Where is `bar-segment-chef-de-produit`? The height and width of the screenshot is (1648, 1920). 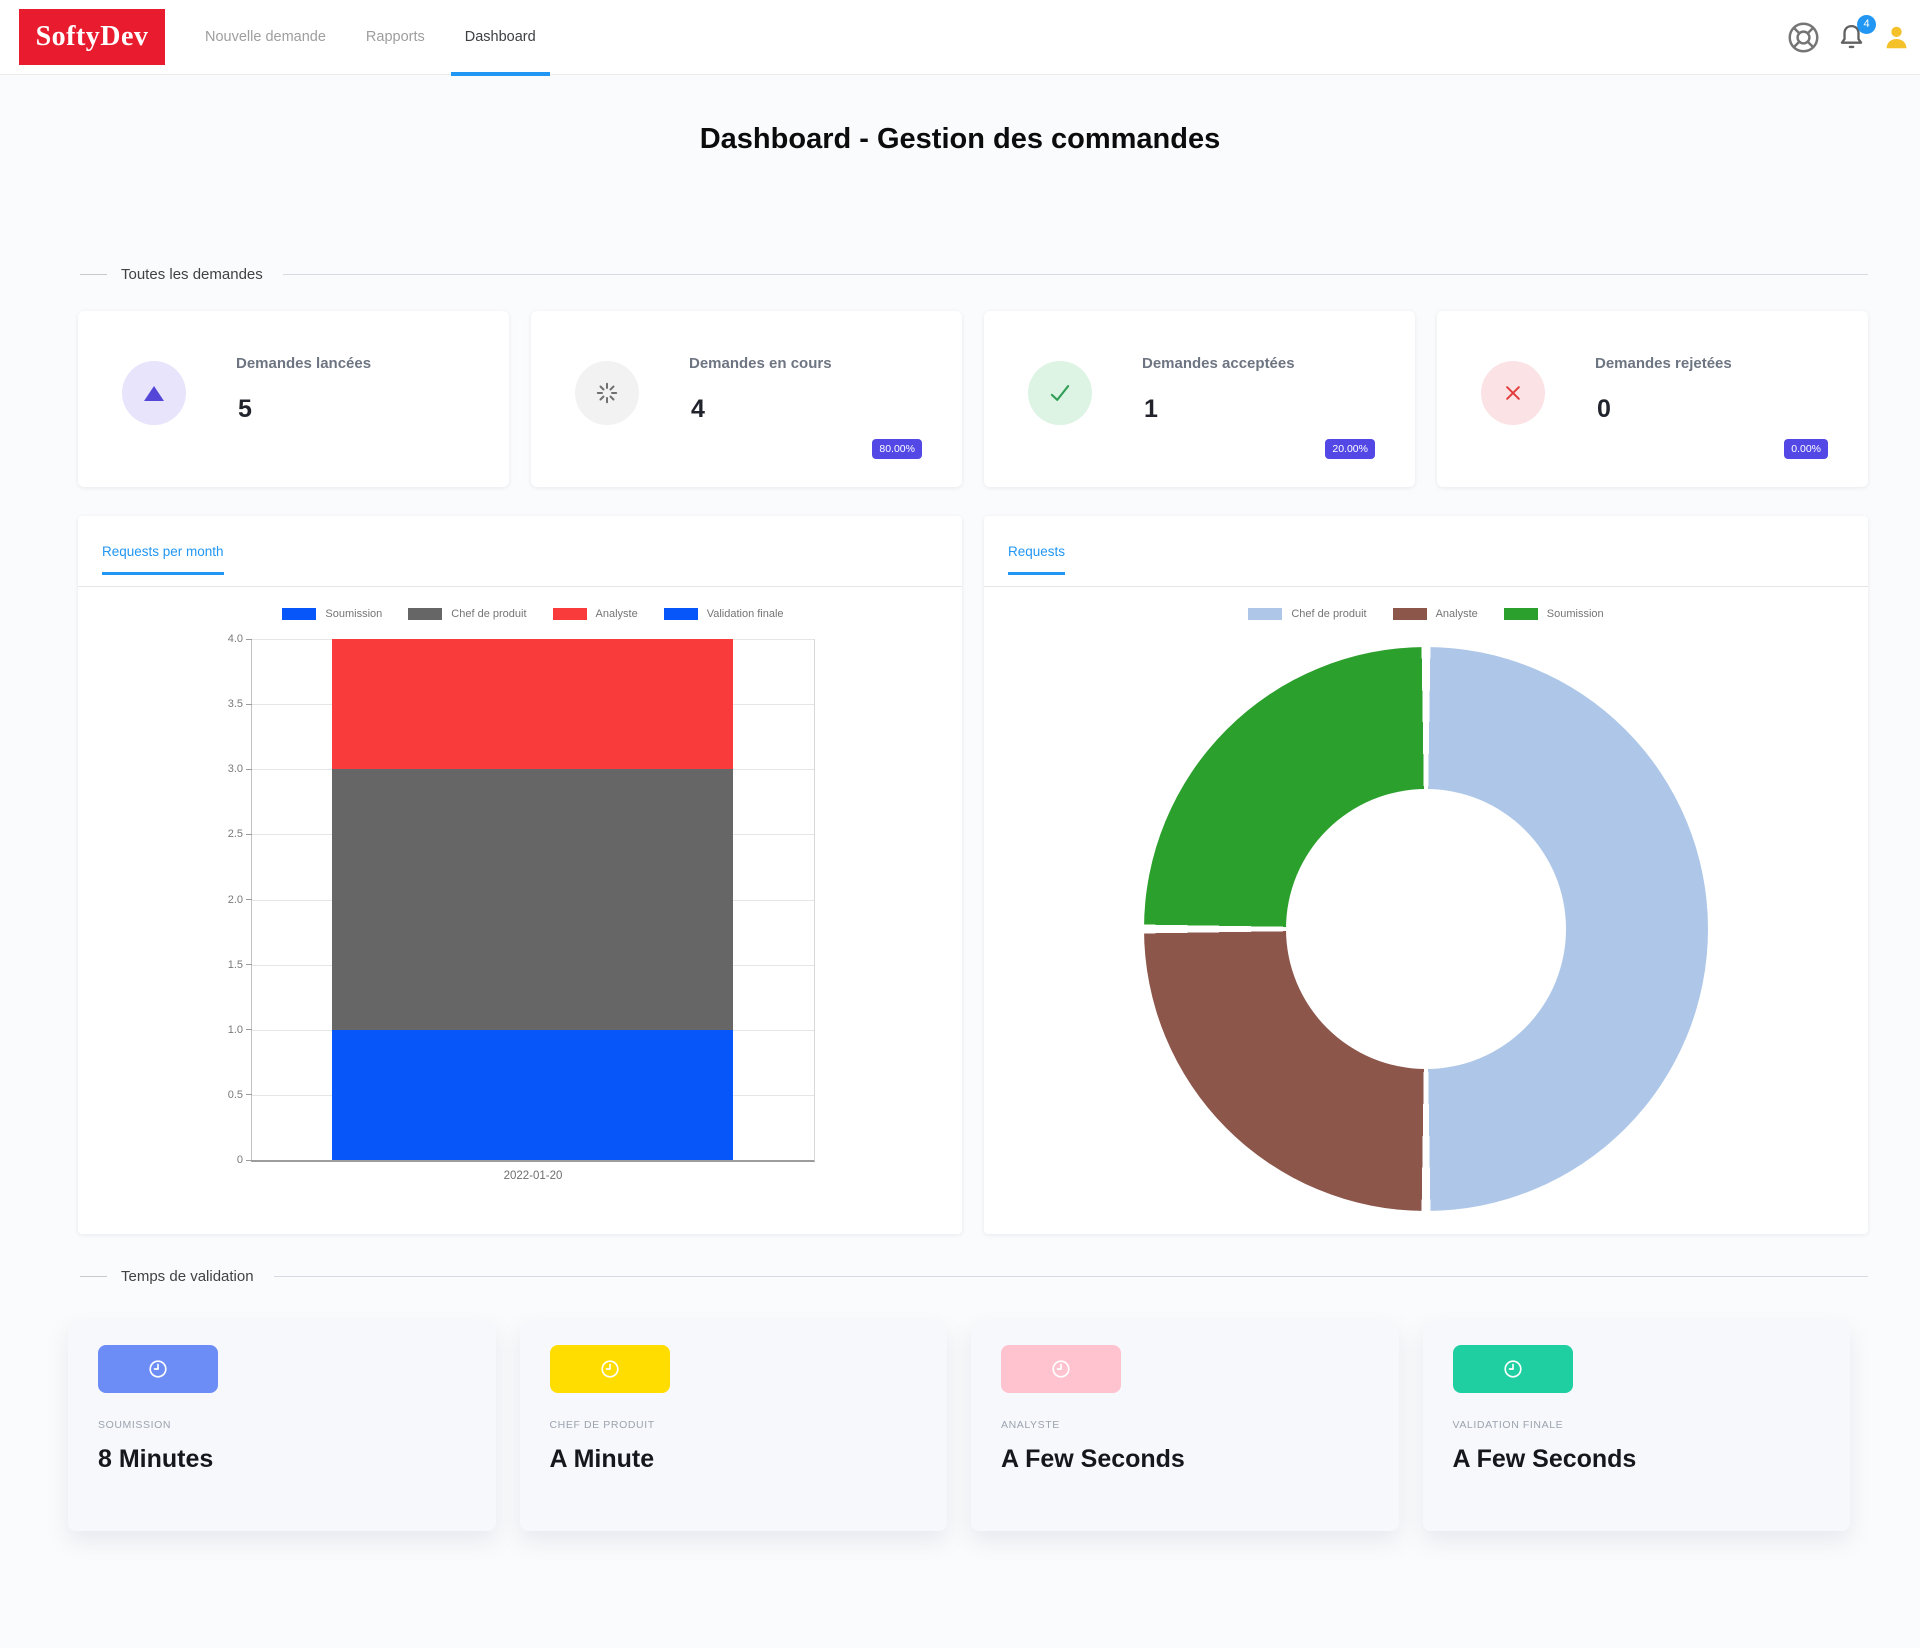 bar-segment-chef-de-produit is located at coordinates (532, 899).